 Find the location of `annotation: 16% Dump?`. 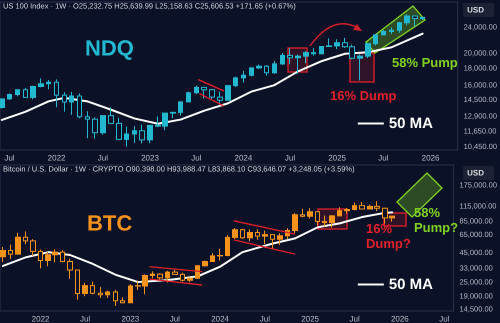

annotation: 16% Dump? is located at coordinates (388, 236).